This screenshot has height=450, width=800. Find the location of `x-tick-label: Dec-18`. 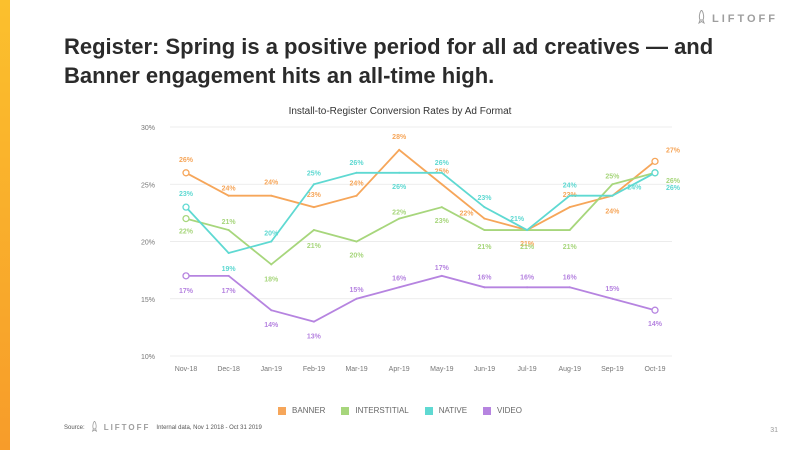

x-tick-label: Dec-18 is located at coordinates (228, 369).